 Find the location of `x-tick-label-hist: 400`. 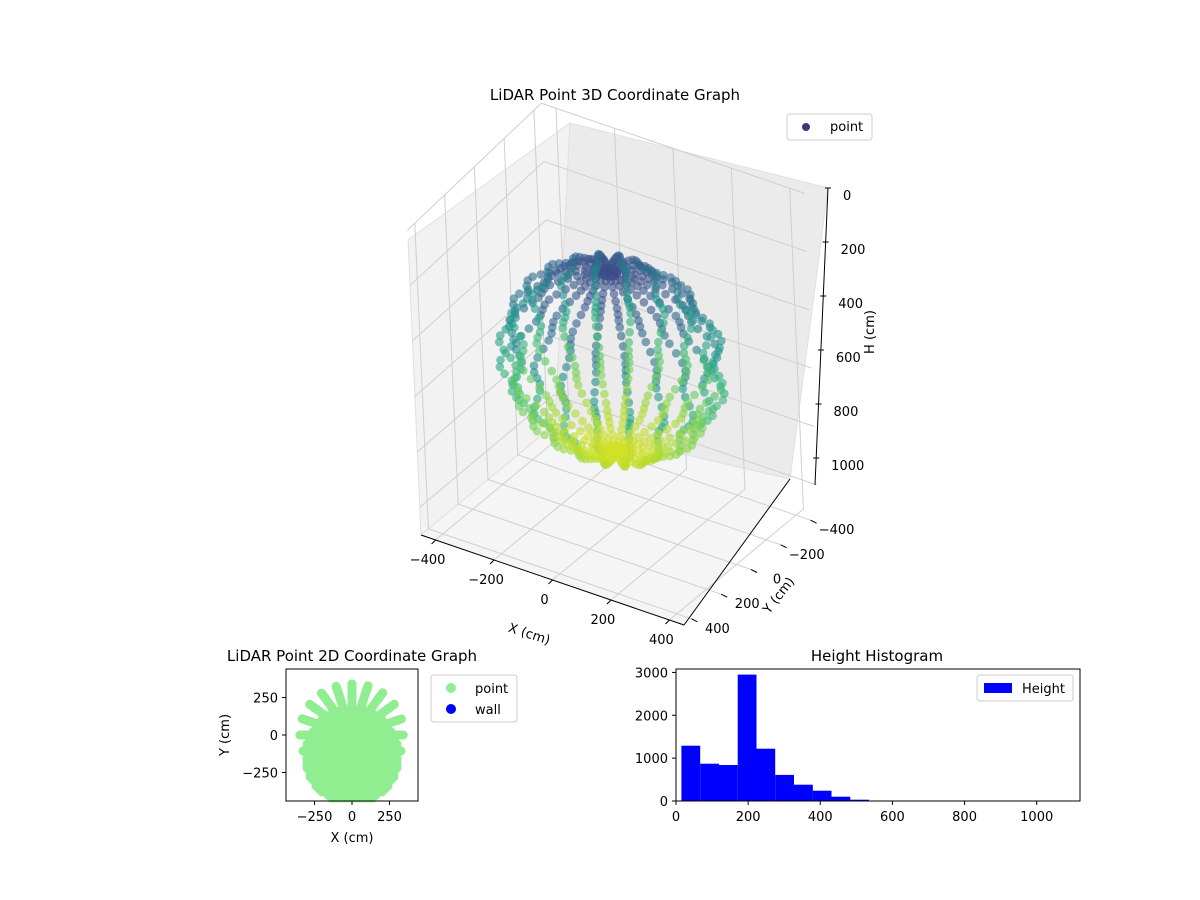

x-tick-label-hist: 400 is located at coordinates (820, 817).